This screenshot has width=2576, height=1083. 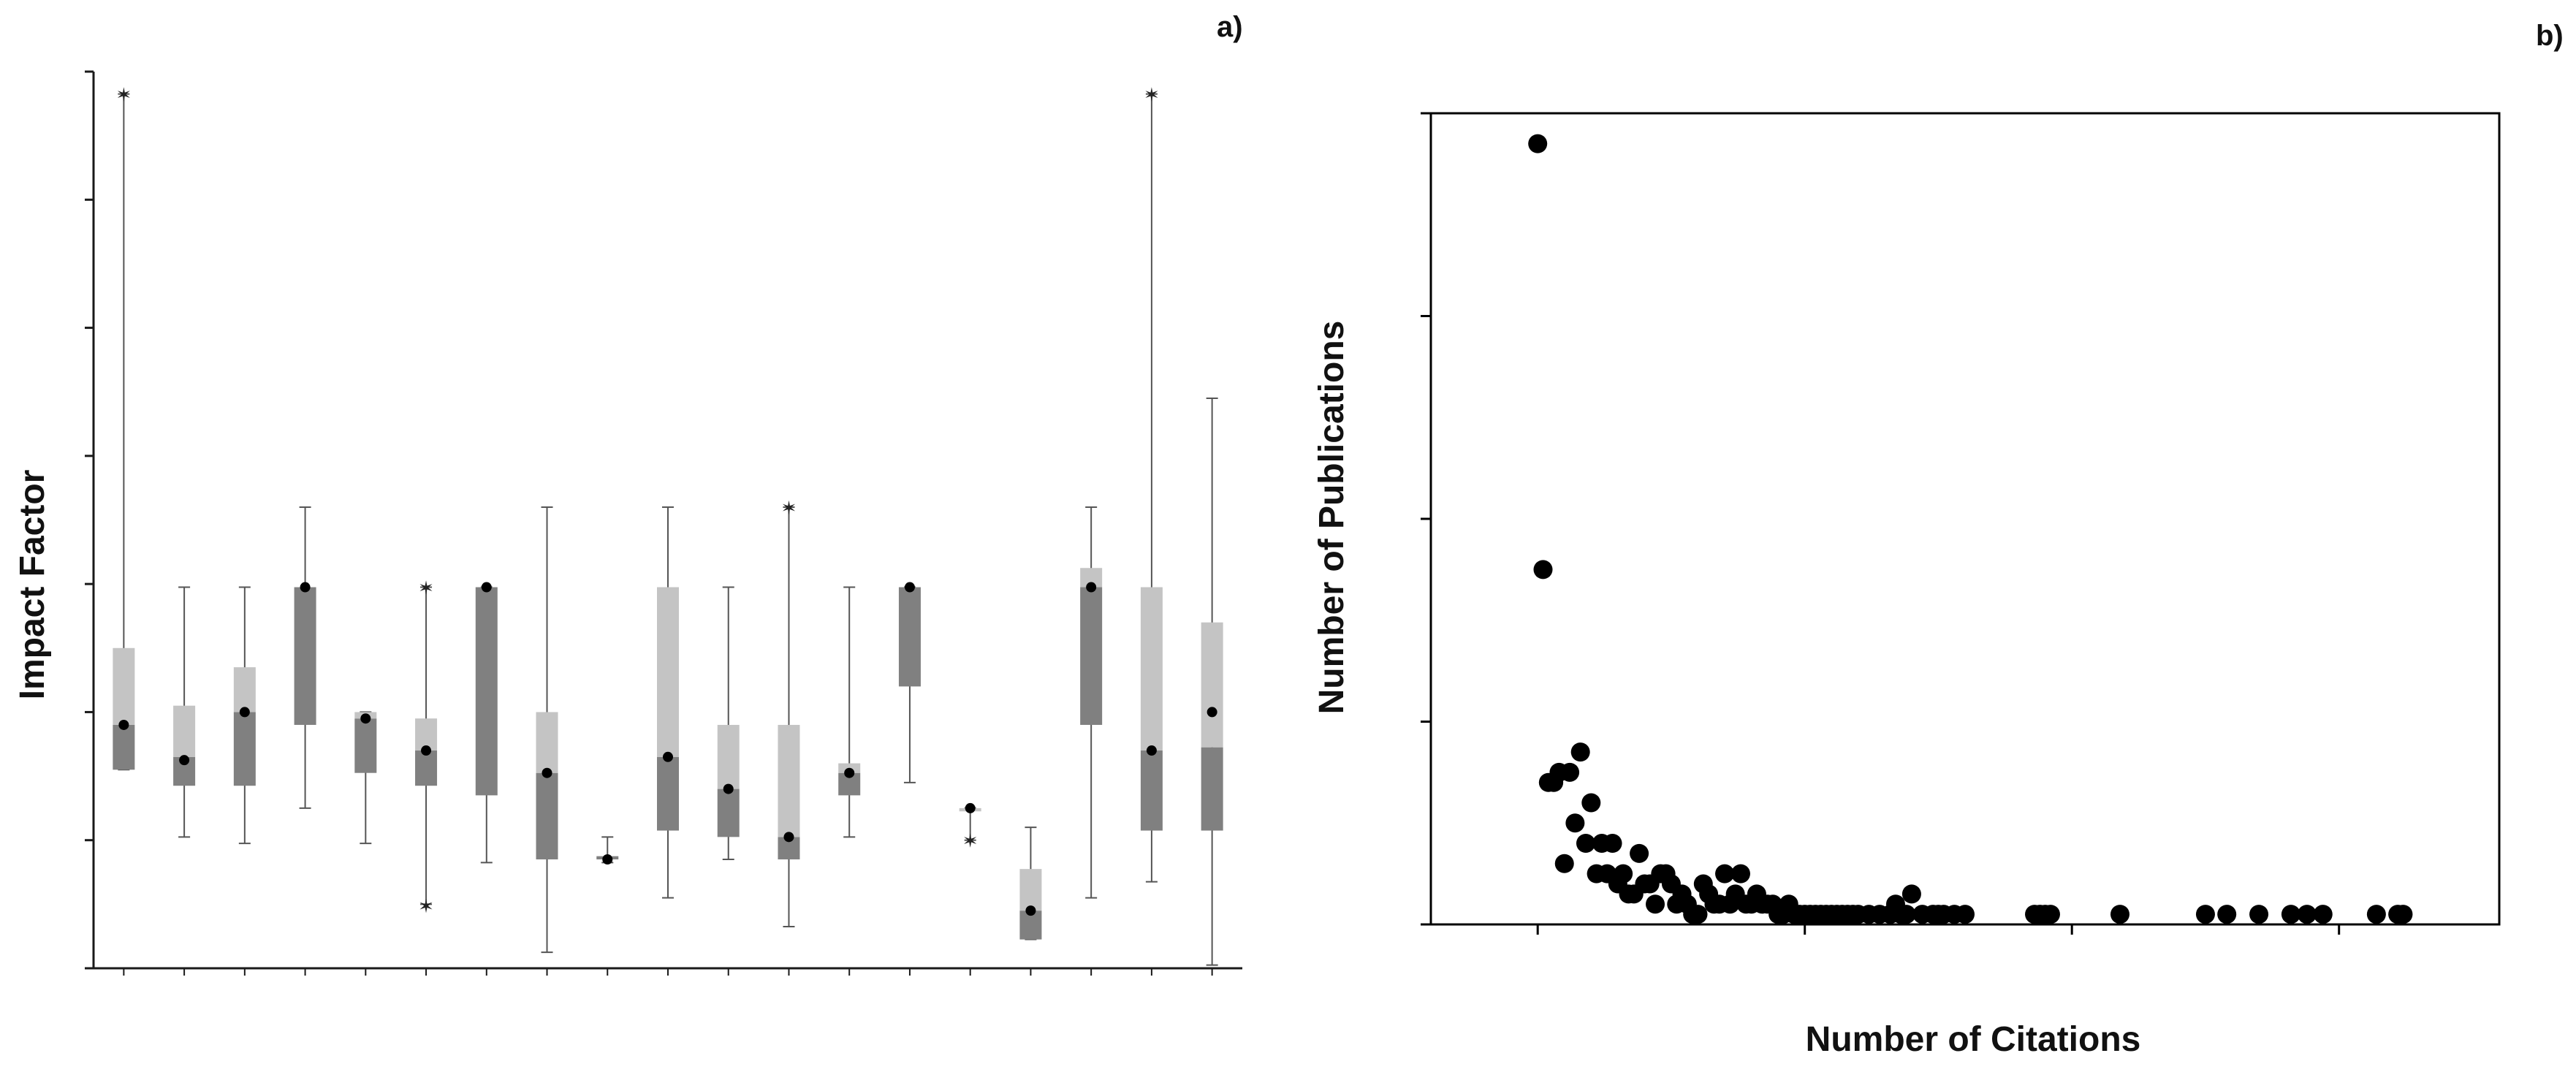 What do you see at coordinates (607, 850) in the screenshot?
I see `box-korea` at bounding box center [607, 850].